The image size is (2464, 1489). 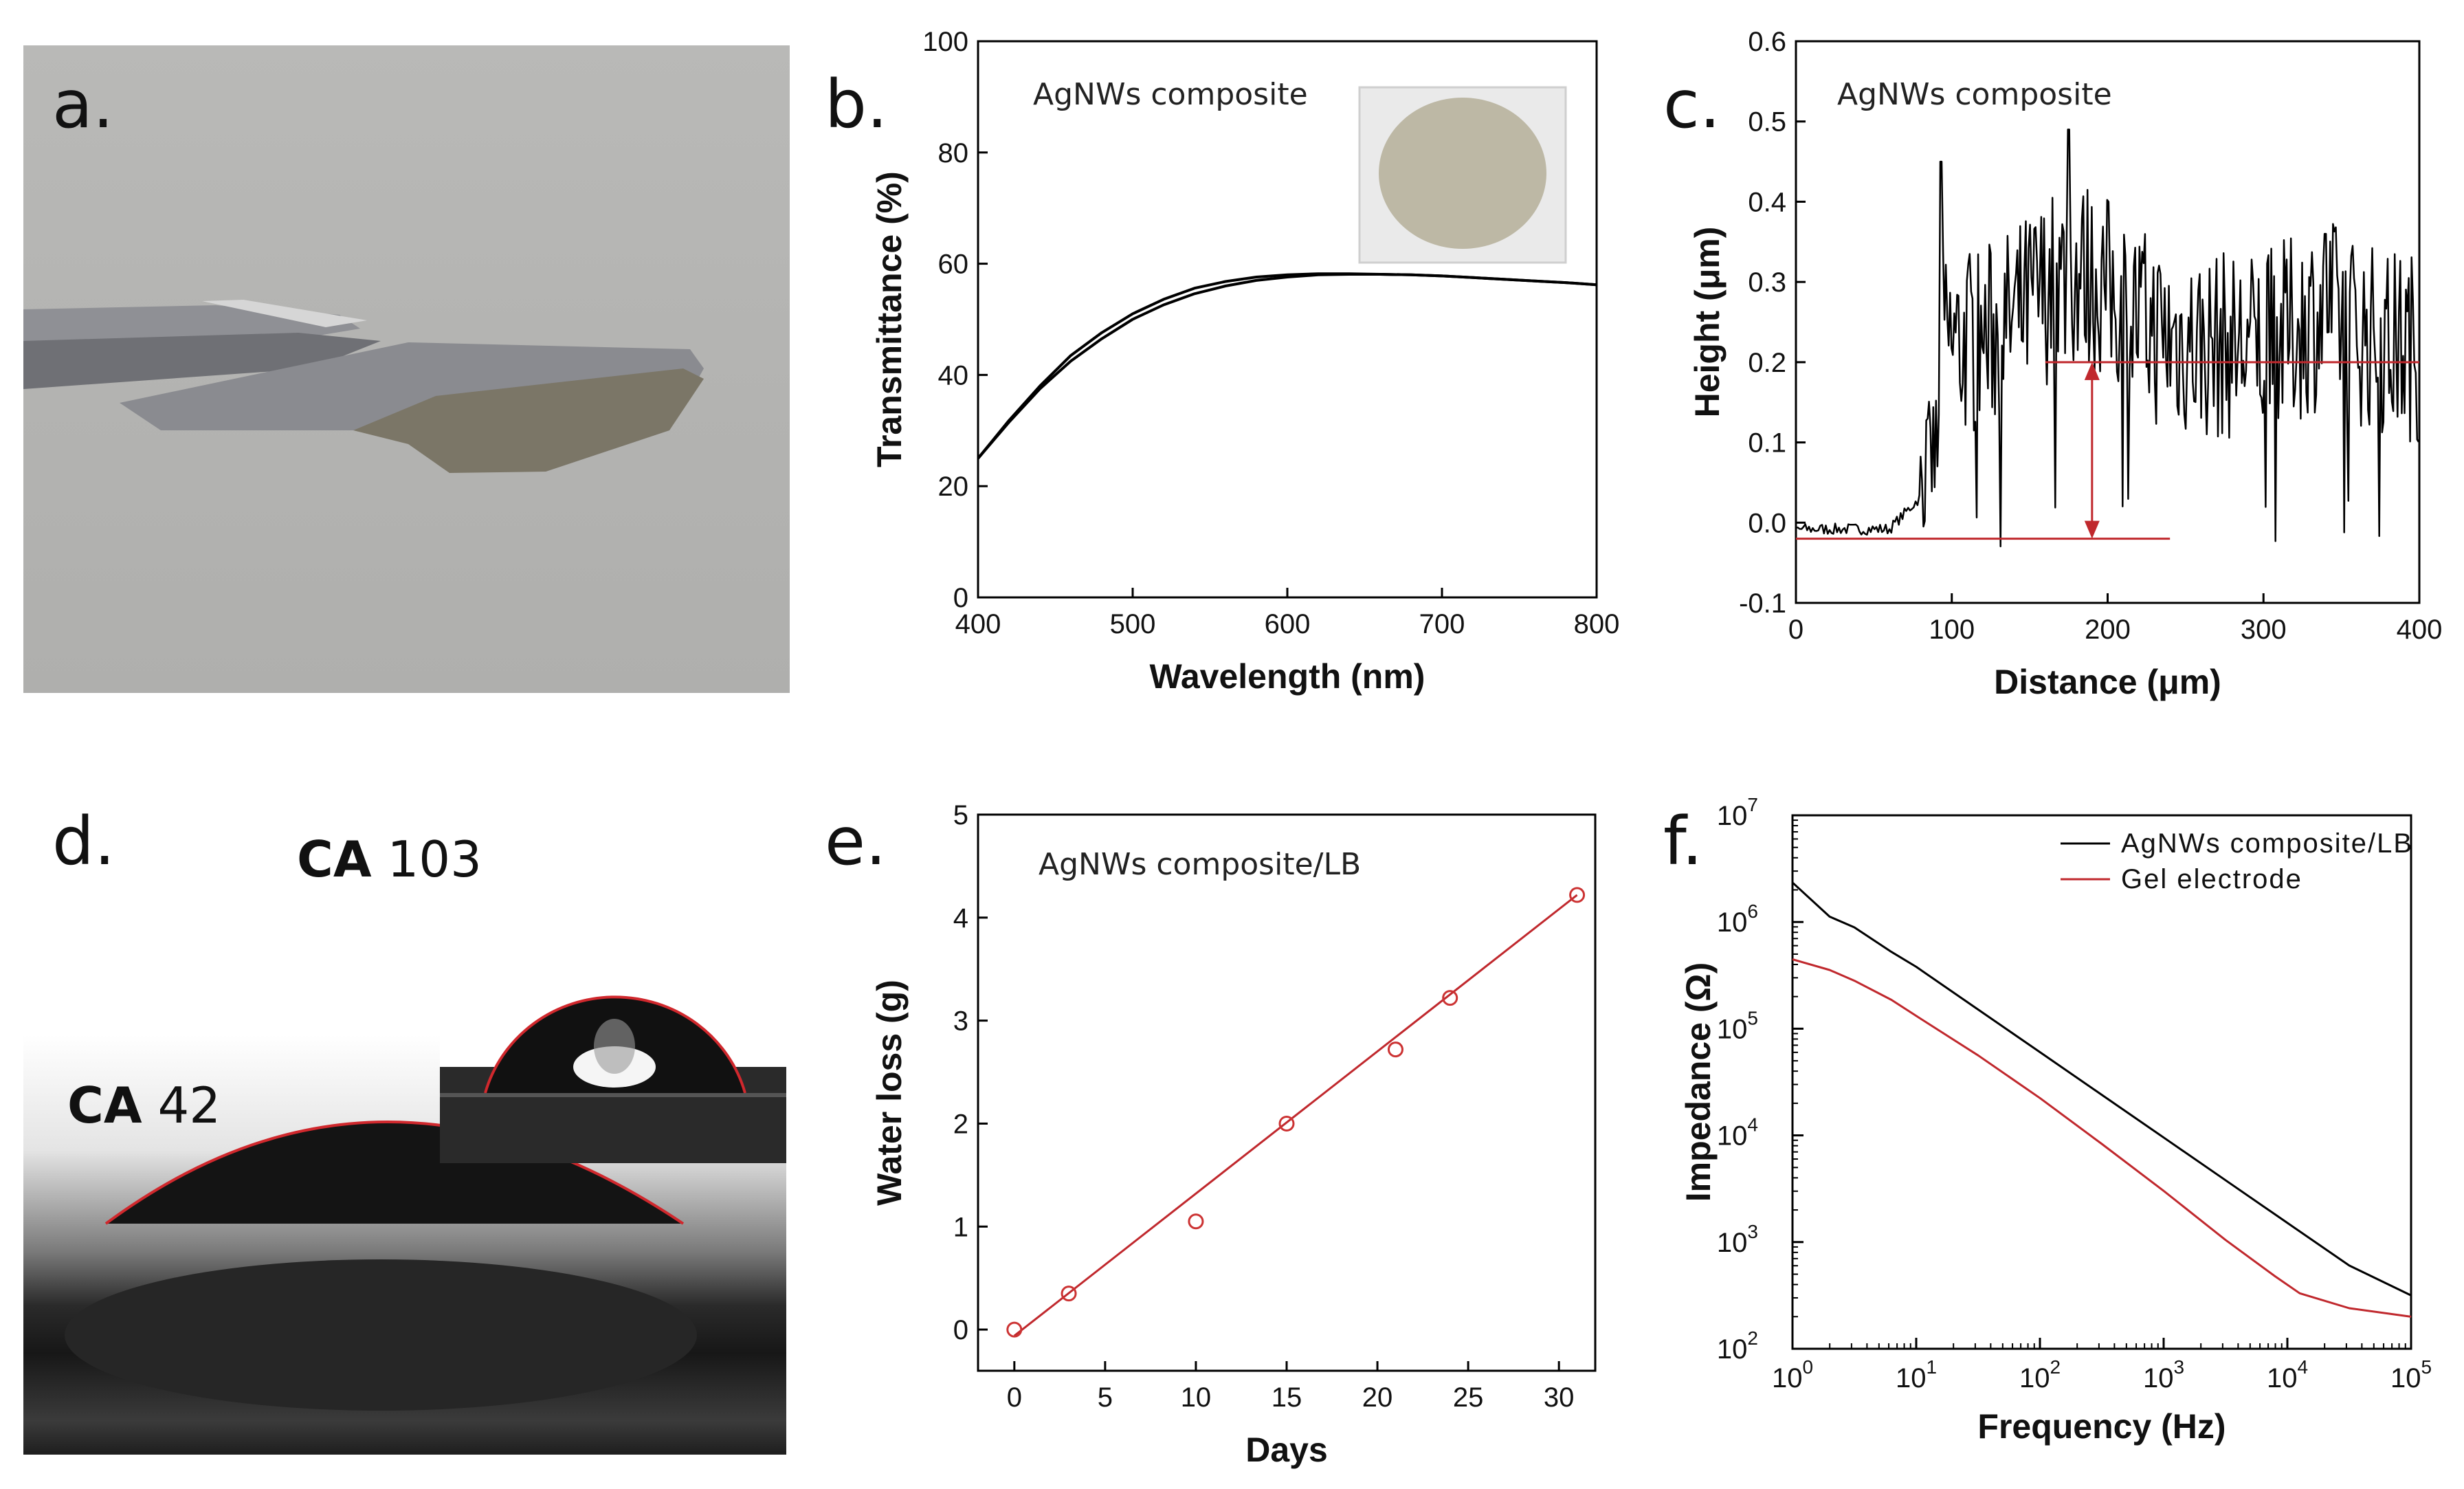 What do you see at coordinates (1795, 630) in the screenshot?
I see `chart-c-x-tick-label: 0` at bounding box center [1795, 630].